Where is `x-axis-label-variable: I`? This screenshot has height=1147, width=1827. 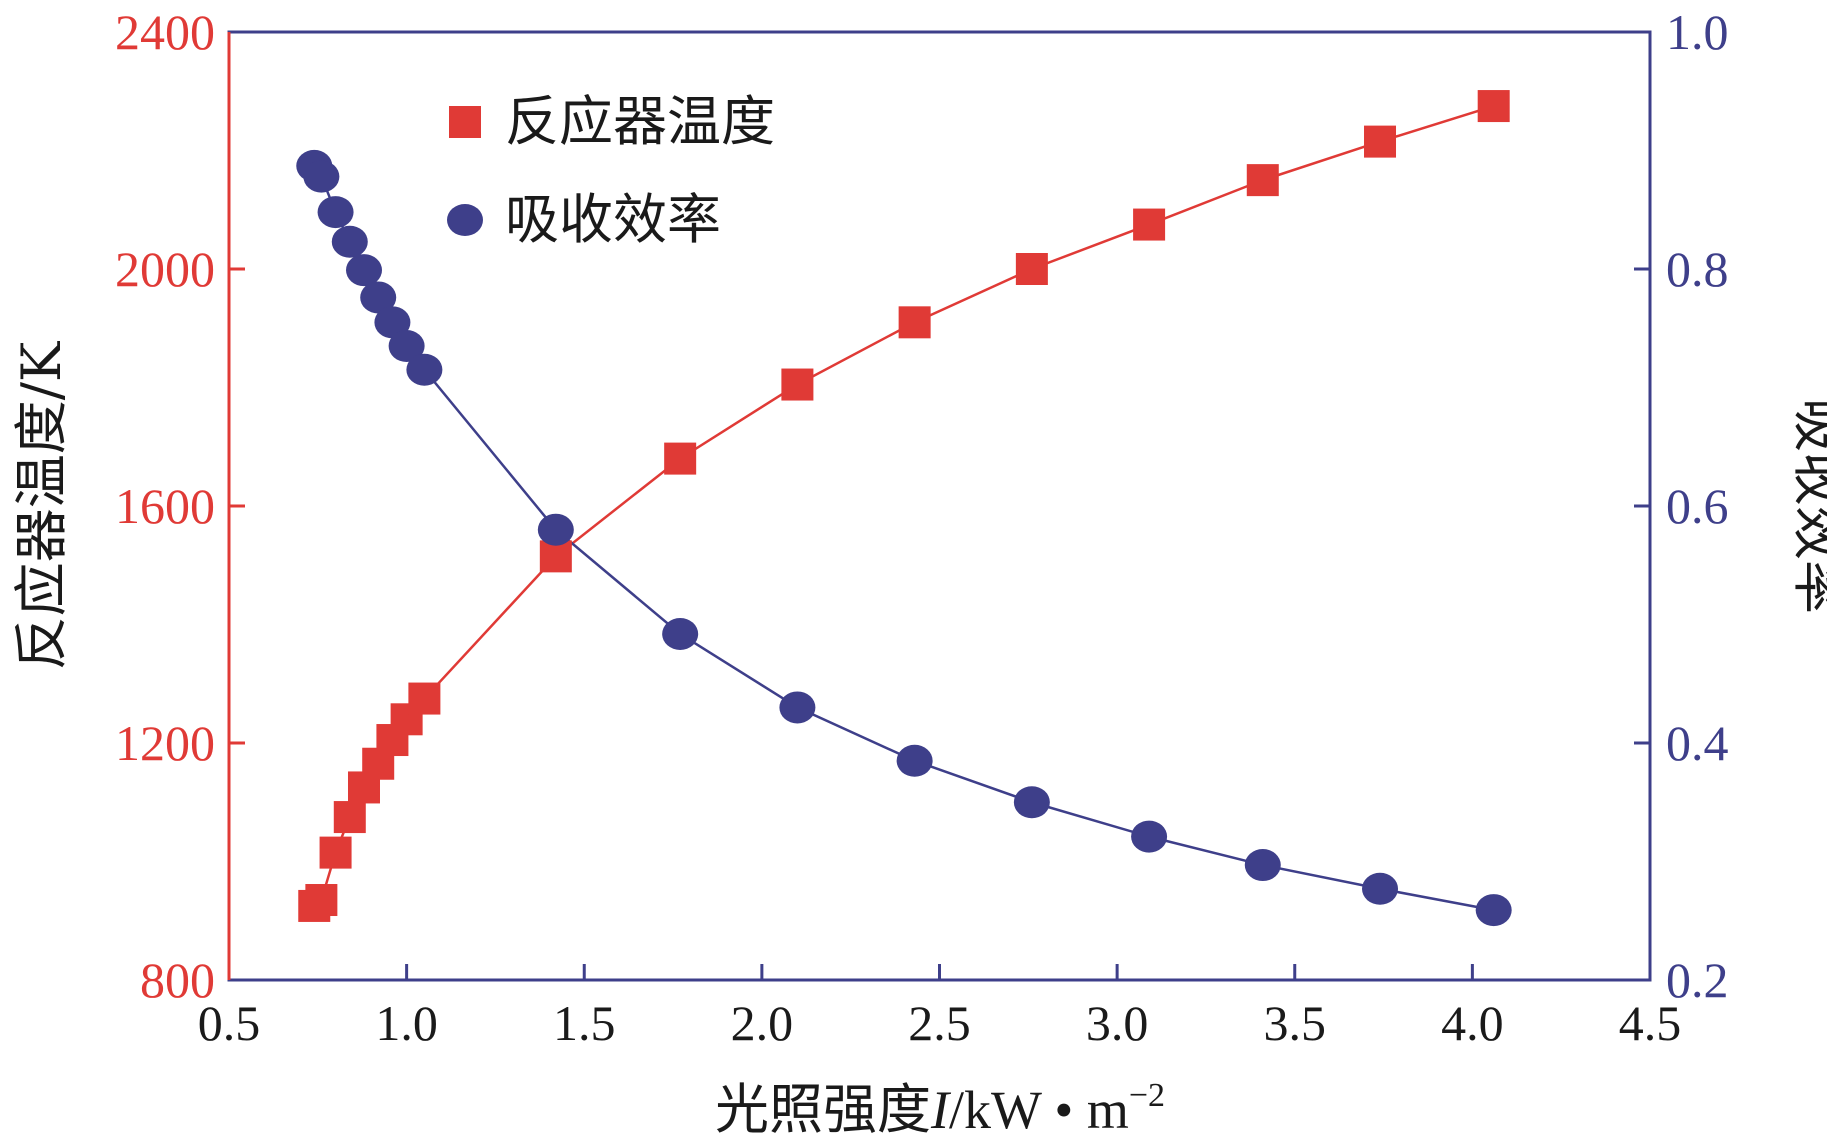 x-axis-label-variable: I is located at coordinates (941, 1110).